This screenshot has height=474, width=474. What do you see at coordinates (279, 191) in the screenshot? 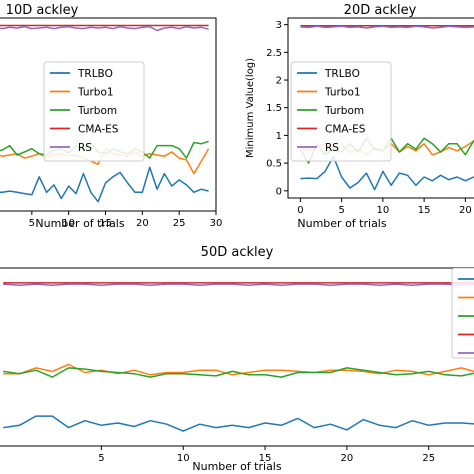
I see `y-tick-label: 0` at bounding box center [279, 191].